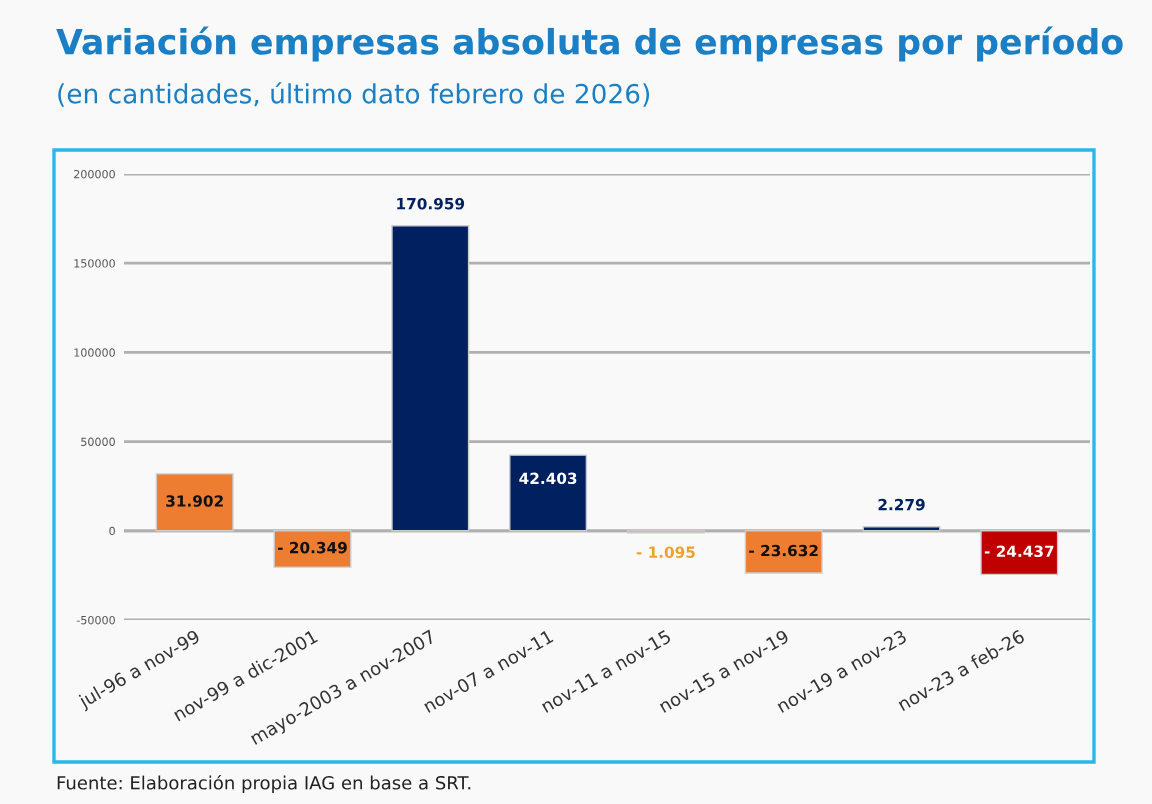 The width and height of the screenshot is (1152, 804). What do you see at coordinates (264, 784) in the screenshot?
I see `source-note: Fuente: Elaboración propia IAG en base a SRT.` at bounding box center [264, 784].